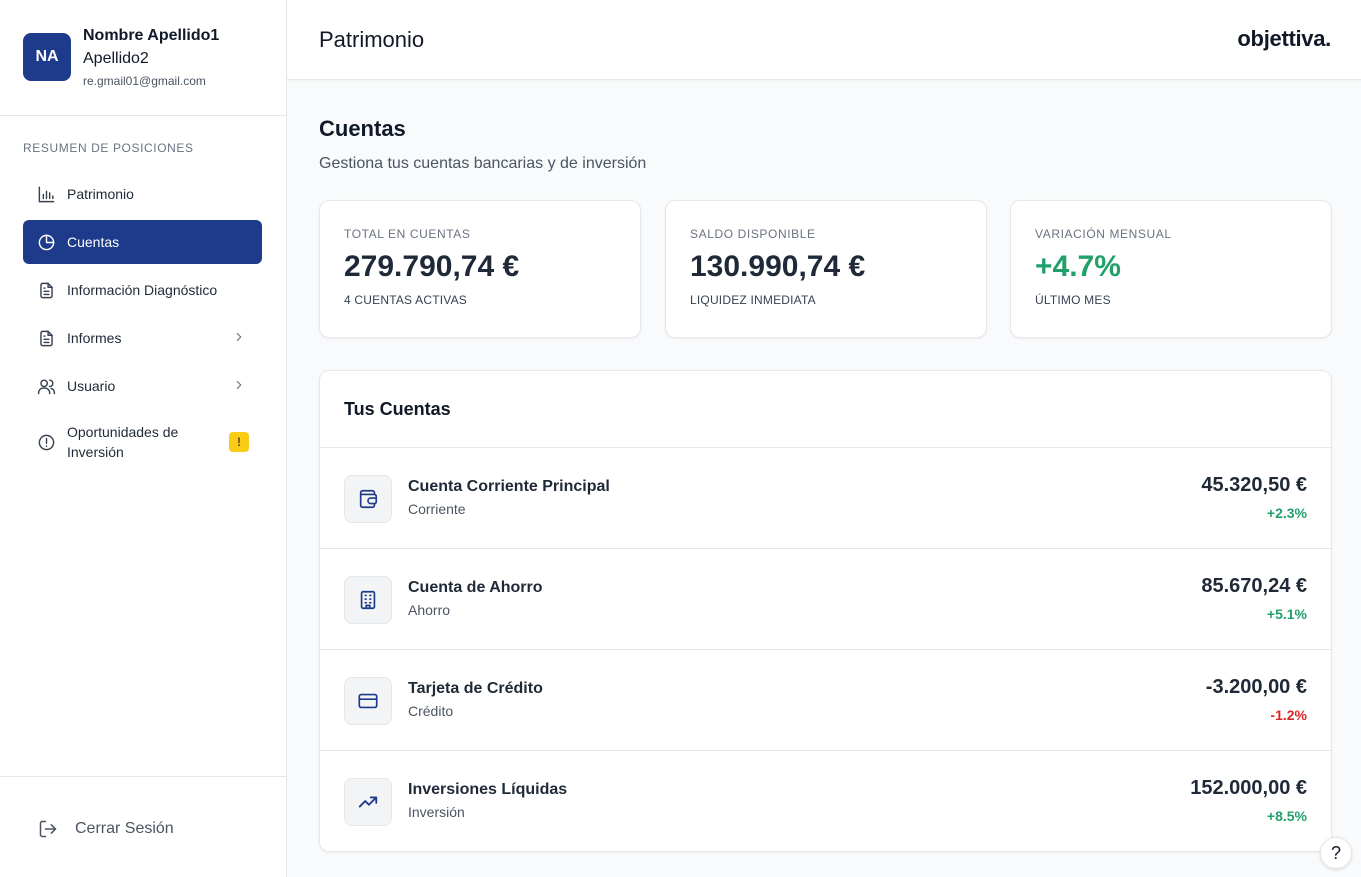 The image size is (1361, 877). Describe the element at coordinates (1256, 687) in the screenshot. I see `account-amount: -3.200,00 €` at that location.